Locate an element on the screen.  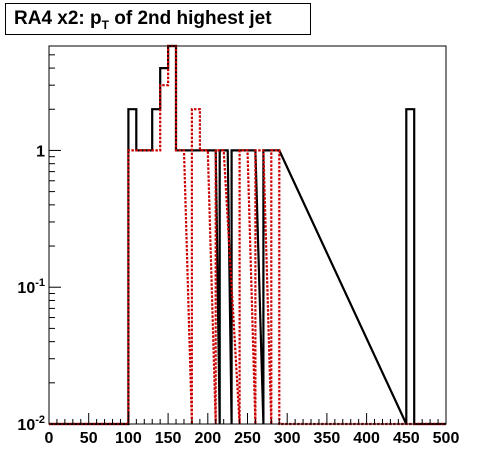
y-tick-label: 10⁻² is located at coordinates (31, 424).